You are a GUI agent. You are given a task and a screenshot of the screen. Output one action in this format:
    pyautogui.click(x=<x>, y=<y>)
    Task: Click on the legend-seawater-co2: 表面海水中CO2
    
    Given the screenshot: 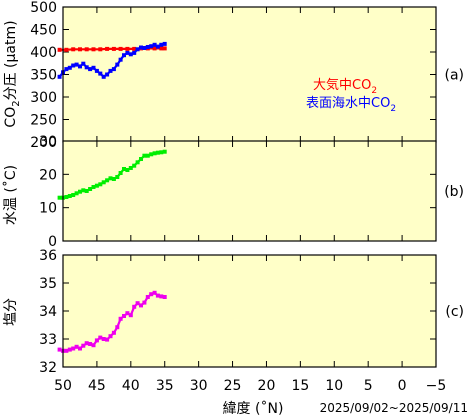 What is the action you would take?
    pyautogui.click(x=351, y=105)
    